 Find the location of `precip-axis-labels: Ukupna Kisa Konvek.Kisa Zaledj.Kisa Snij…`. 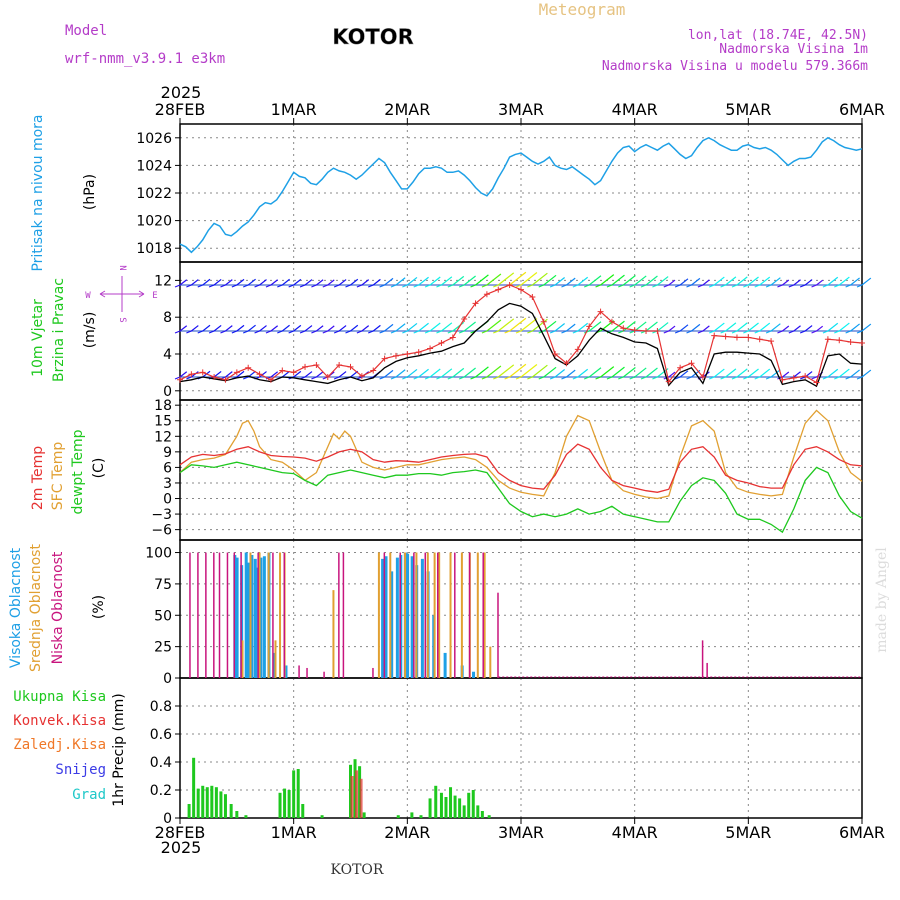

precip-axis-labels: Ukupna Kisa Konvek.Kisa Zaledj.Kisa Snij… is located at coordinates (70, 748).